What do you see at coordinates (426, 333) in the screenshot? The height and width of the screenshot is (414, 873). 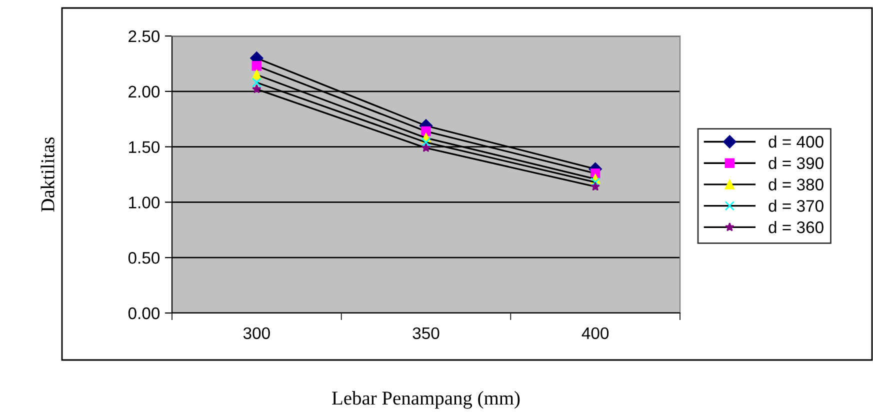 I see `x-tick-label: 350` at bounding box center [426, 333].